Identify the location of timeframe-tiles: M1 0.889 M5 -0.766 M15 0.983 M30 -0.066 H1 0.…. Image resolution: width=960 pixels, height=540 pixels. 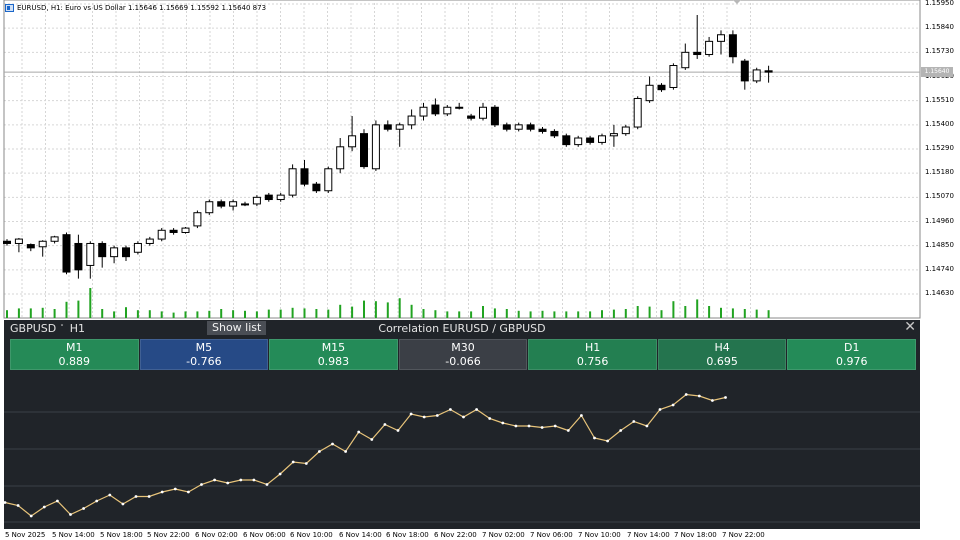
(463, 354).